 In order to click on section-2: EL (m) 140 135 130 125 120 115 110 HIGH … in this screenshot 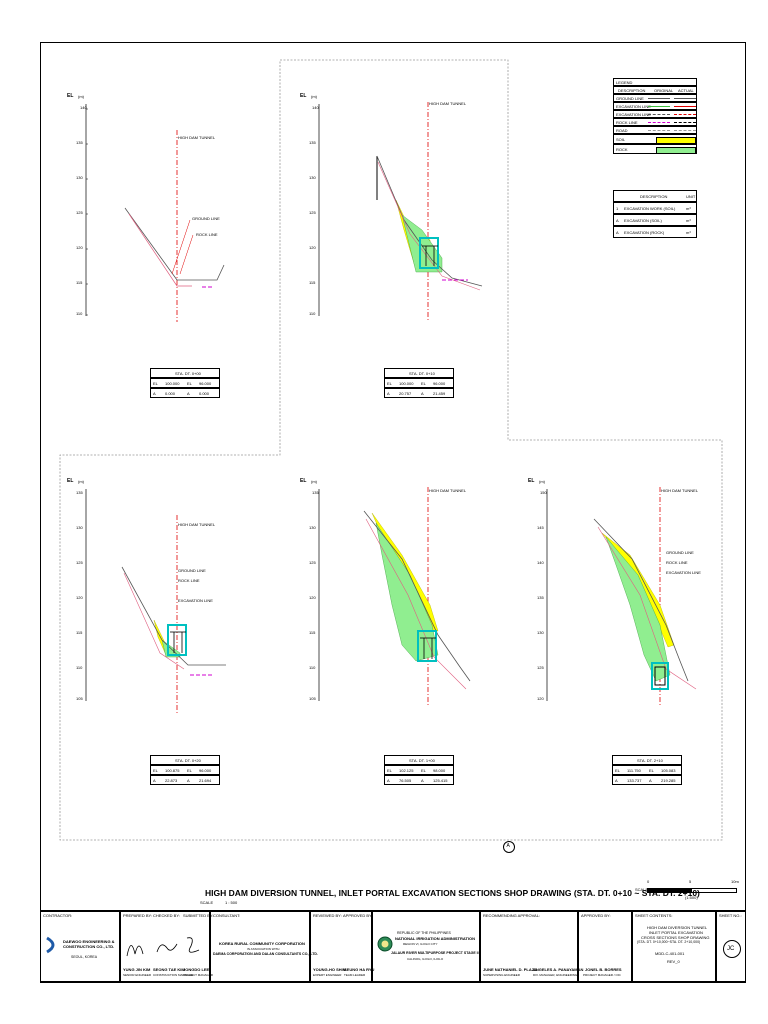, I will do `click(397, 255)`.